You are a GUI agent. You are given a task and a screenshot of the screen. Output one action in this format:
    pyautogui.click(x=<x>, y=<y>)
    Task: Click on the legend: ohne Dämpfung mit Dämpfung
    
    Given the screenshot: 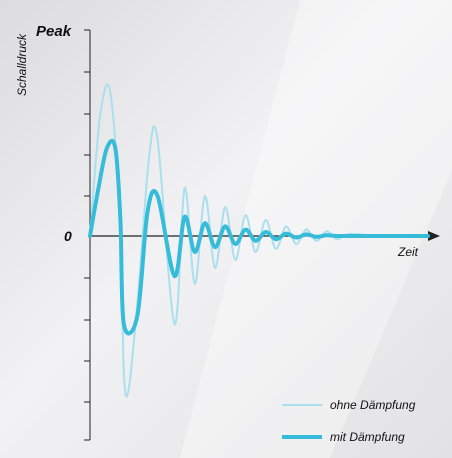 What is the action you would take?
    pyautogui.click(x=349, y=421)
    